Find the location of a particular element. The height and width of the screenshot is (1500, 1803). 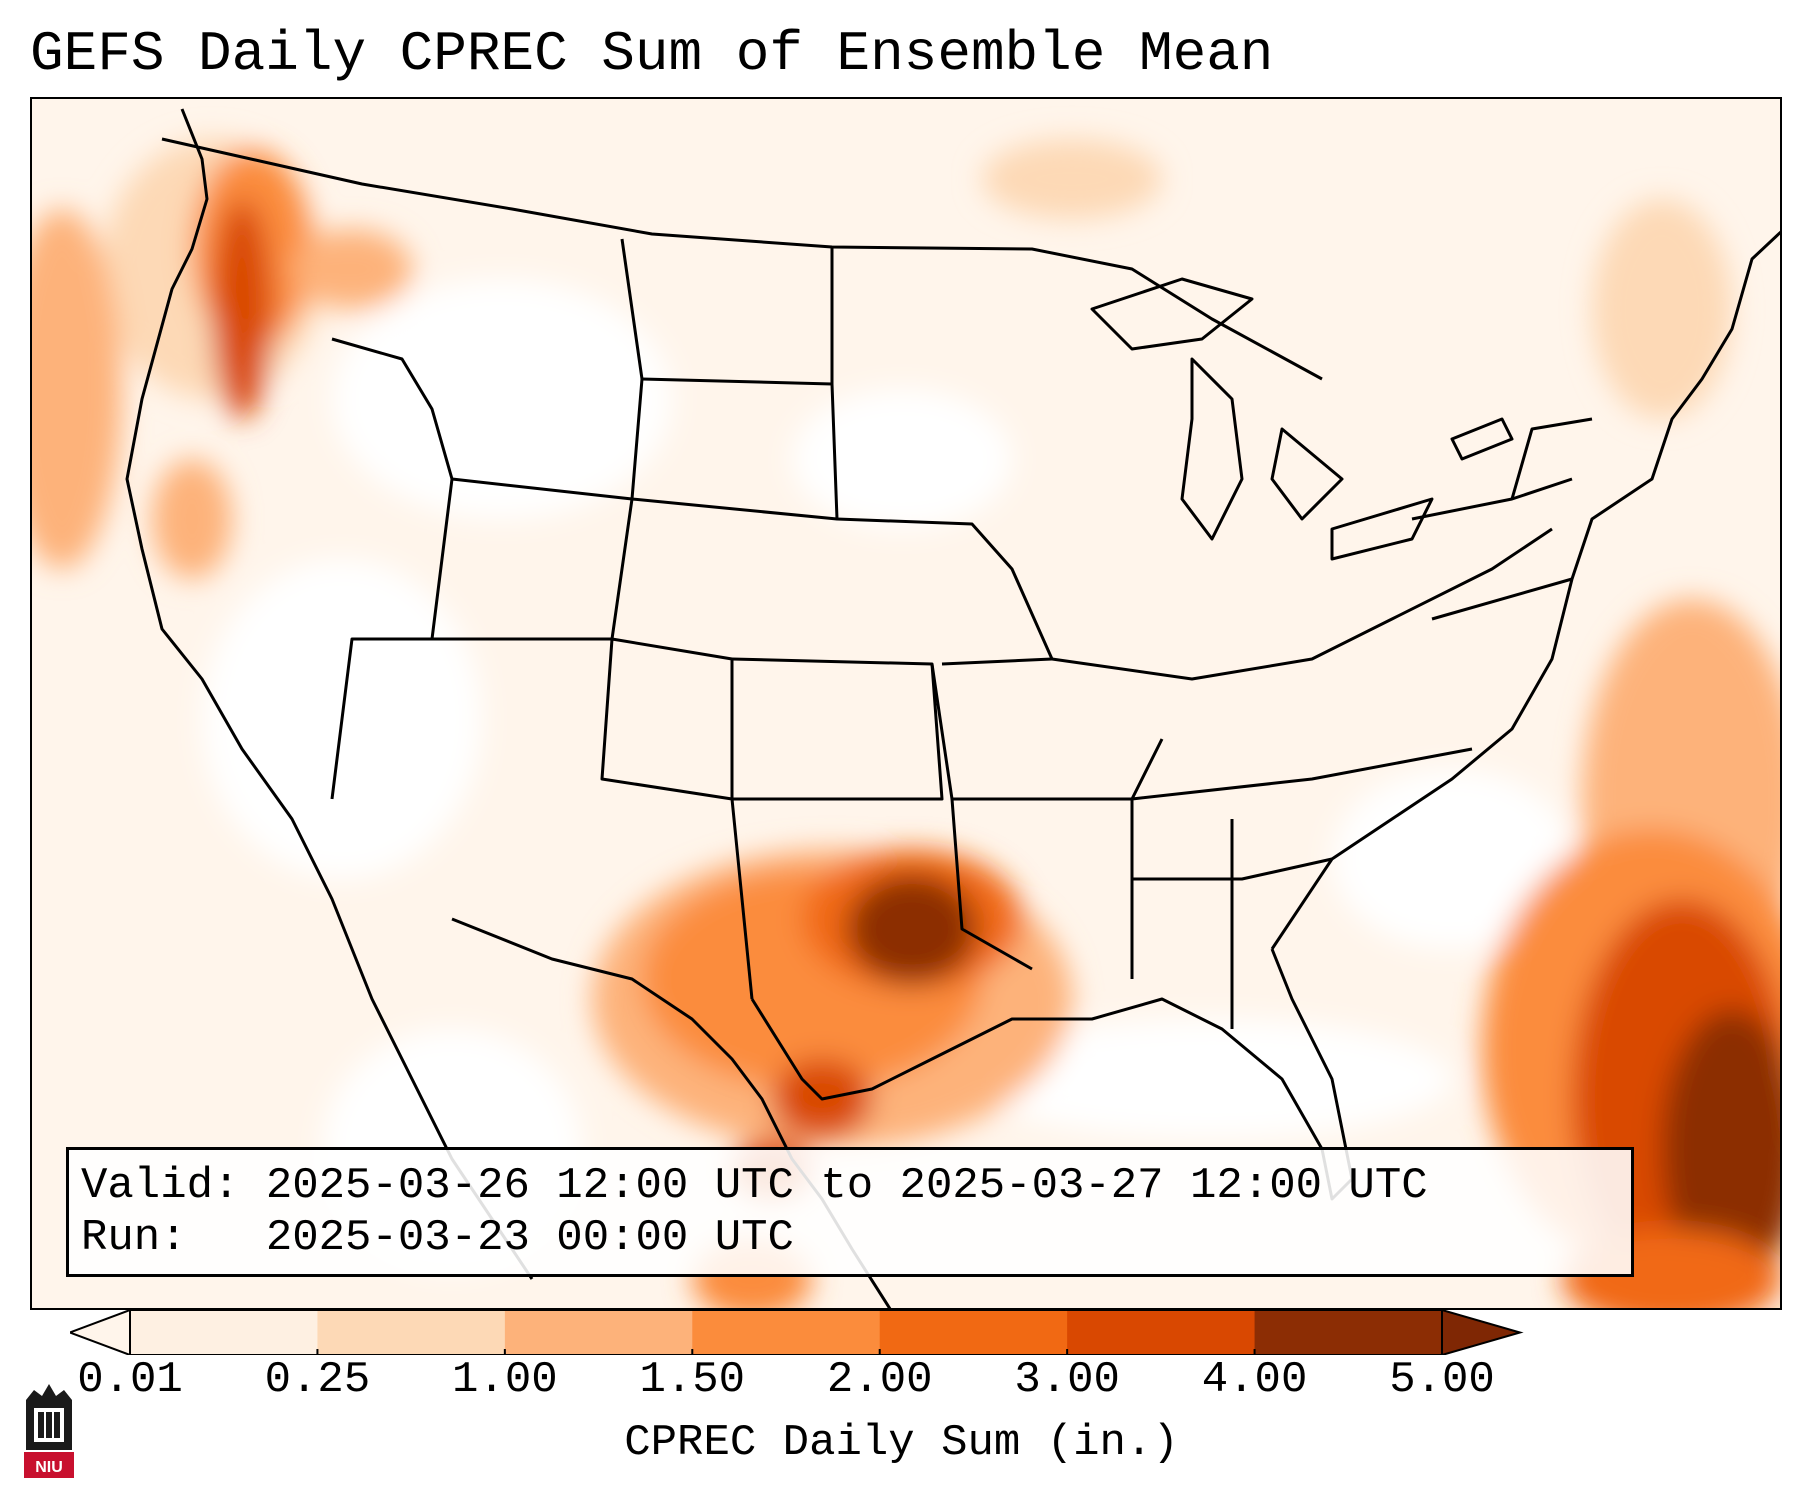

map-title: GEFS Daily CPREC Sum of Ensemble Mean is located at coordinates (652, 54).